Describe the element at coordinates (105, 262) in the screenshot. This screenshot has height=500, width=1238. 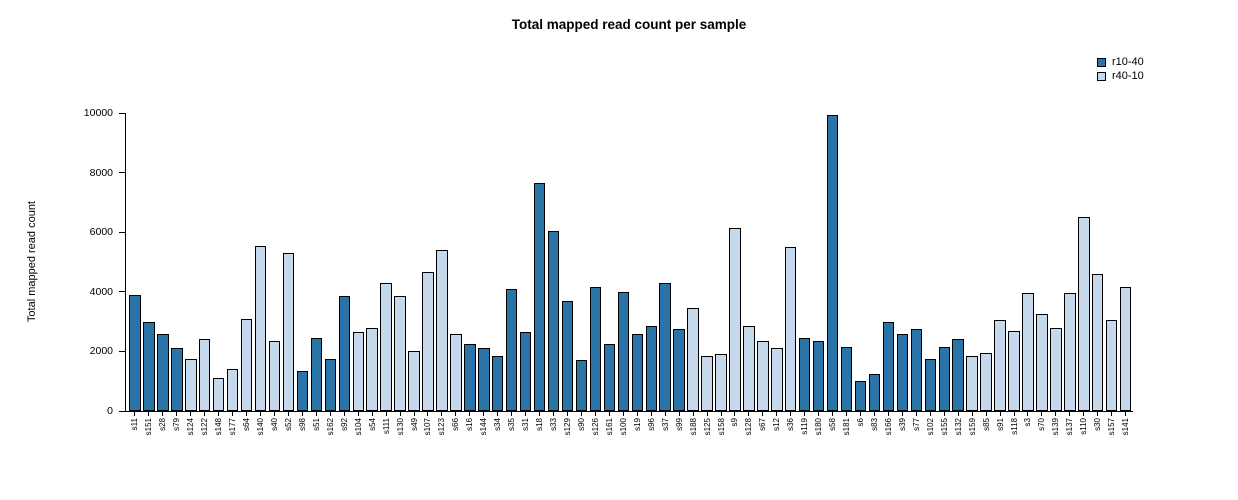
I see `y-axis: 0 2000 4000 6000 8000 10000` at that location.